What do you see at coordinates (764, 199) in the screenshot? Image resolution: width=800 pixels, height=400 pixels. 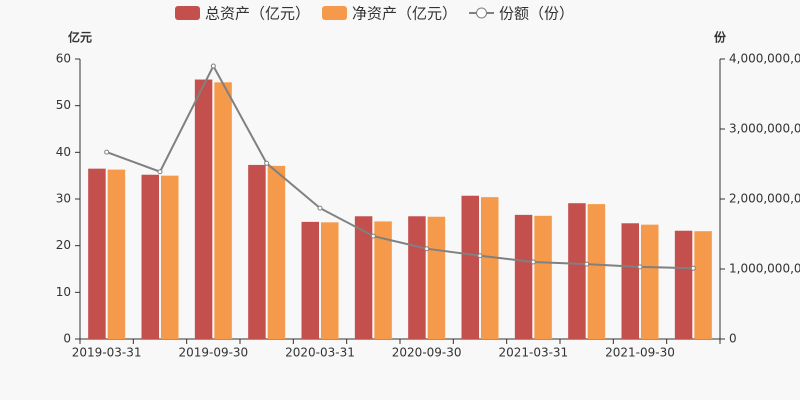 I see `y2-tick-label: 2,000,000,000` at bounding box center [764, 199].